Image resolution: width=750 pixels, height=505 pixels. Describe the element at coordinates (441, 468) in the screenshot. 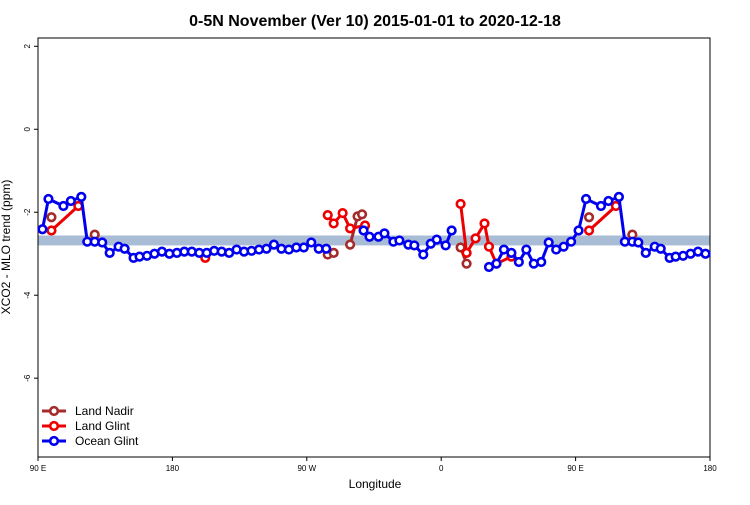

I see `x-tick-label: 0` at that location.